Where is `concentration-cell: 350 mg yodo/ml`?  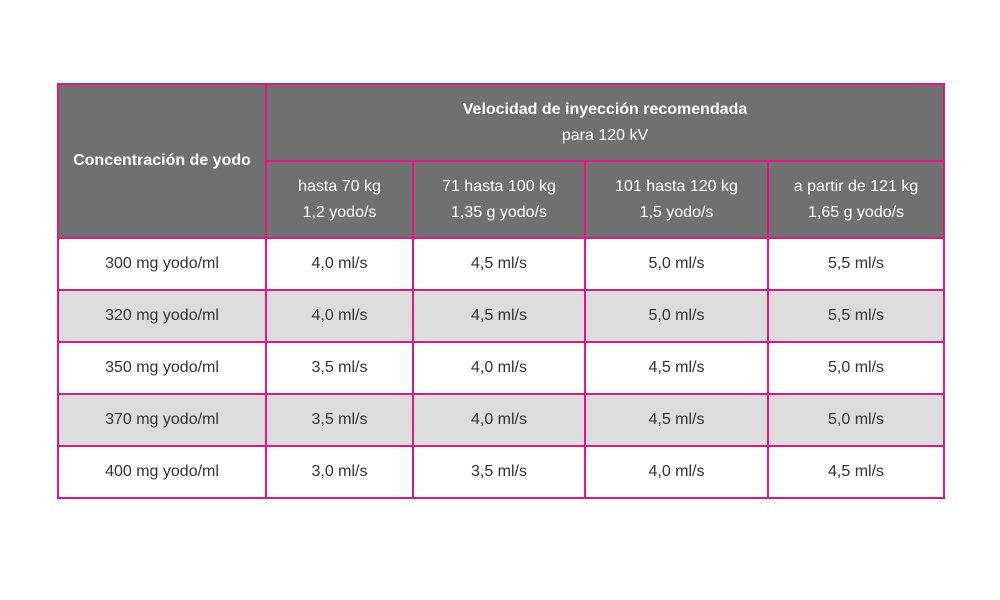
concentration-cell: 350 mg yodo/ml is located at coordinates (162, 368).